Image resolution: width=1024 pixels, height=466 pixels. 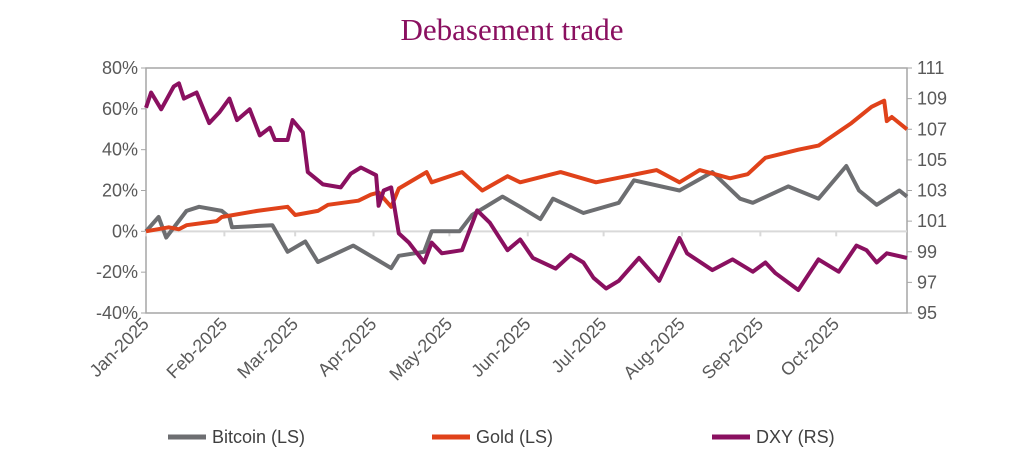 What do you see at coordinates (932, 191) in the screenshot?
I see `right-axis-label: 103` at bounding box center [932, 191].